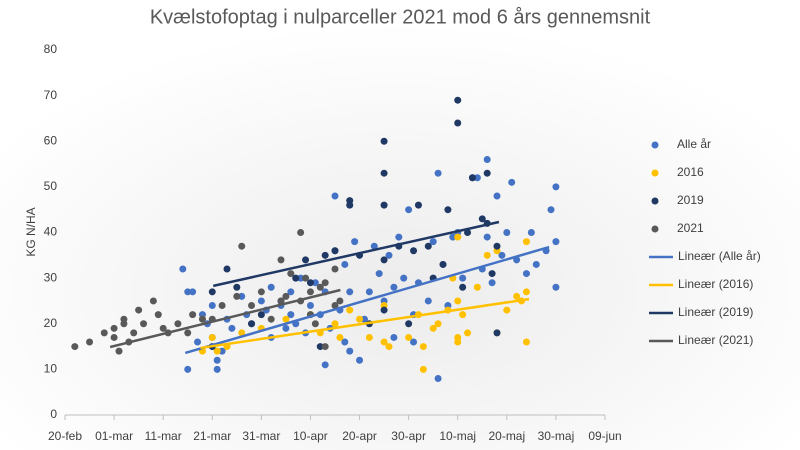 This screenshot has height=450, width=800. Describe the element at coordinates (694, 144) in the screenshot. I see `legend-label: Alle år` at that location.